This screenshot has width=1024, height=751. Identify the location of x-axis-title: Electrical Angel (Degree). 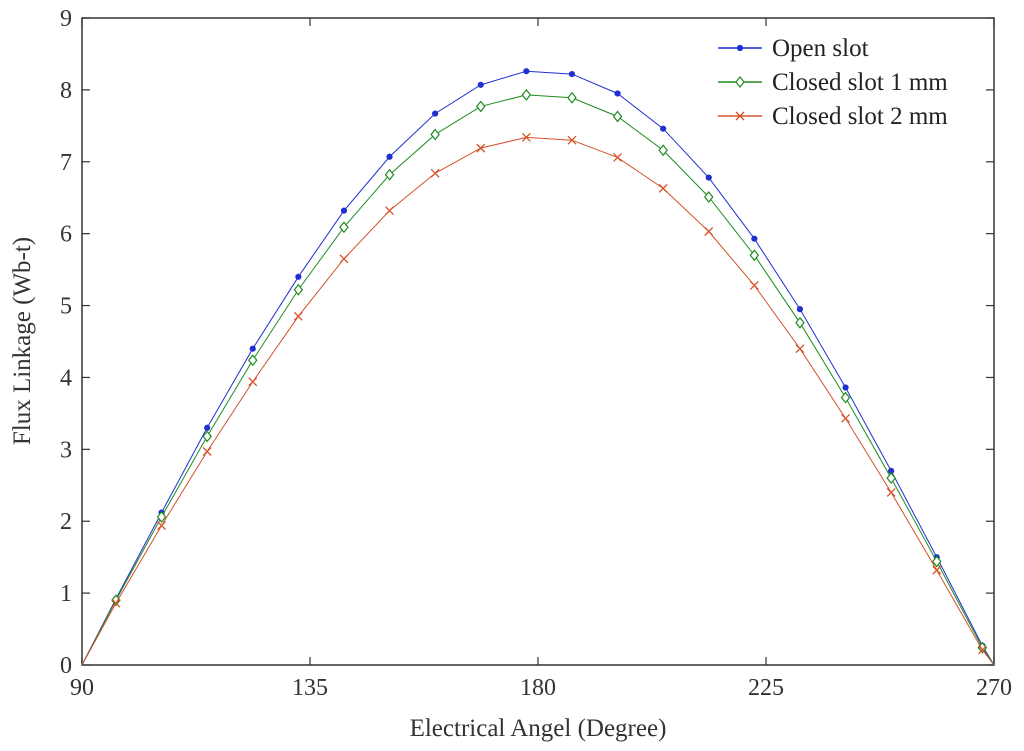
(538, 728).